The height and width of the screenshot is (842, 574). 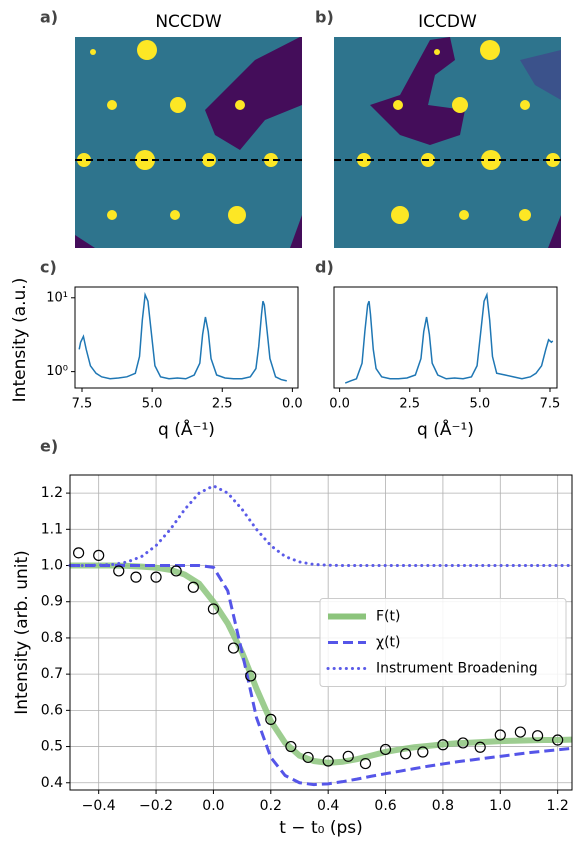 I want to click on y-tick-label: 10¹, so click(x=57, y=297).